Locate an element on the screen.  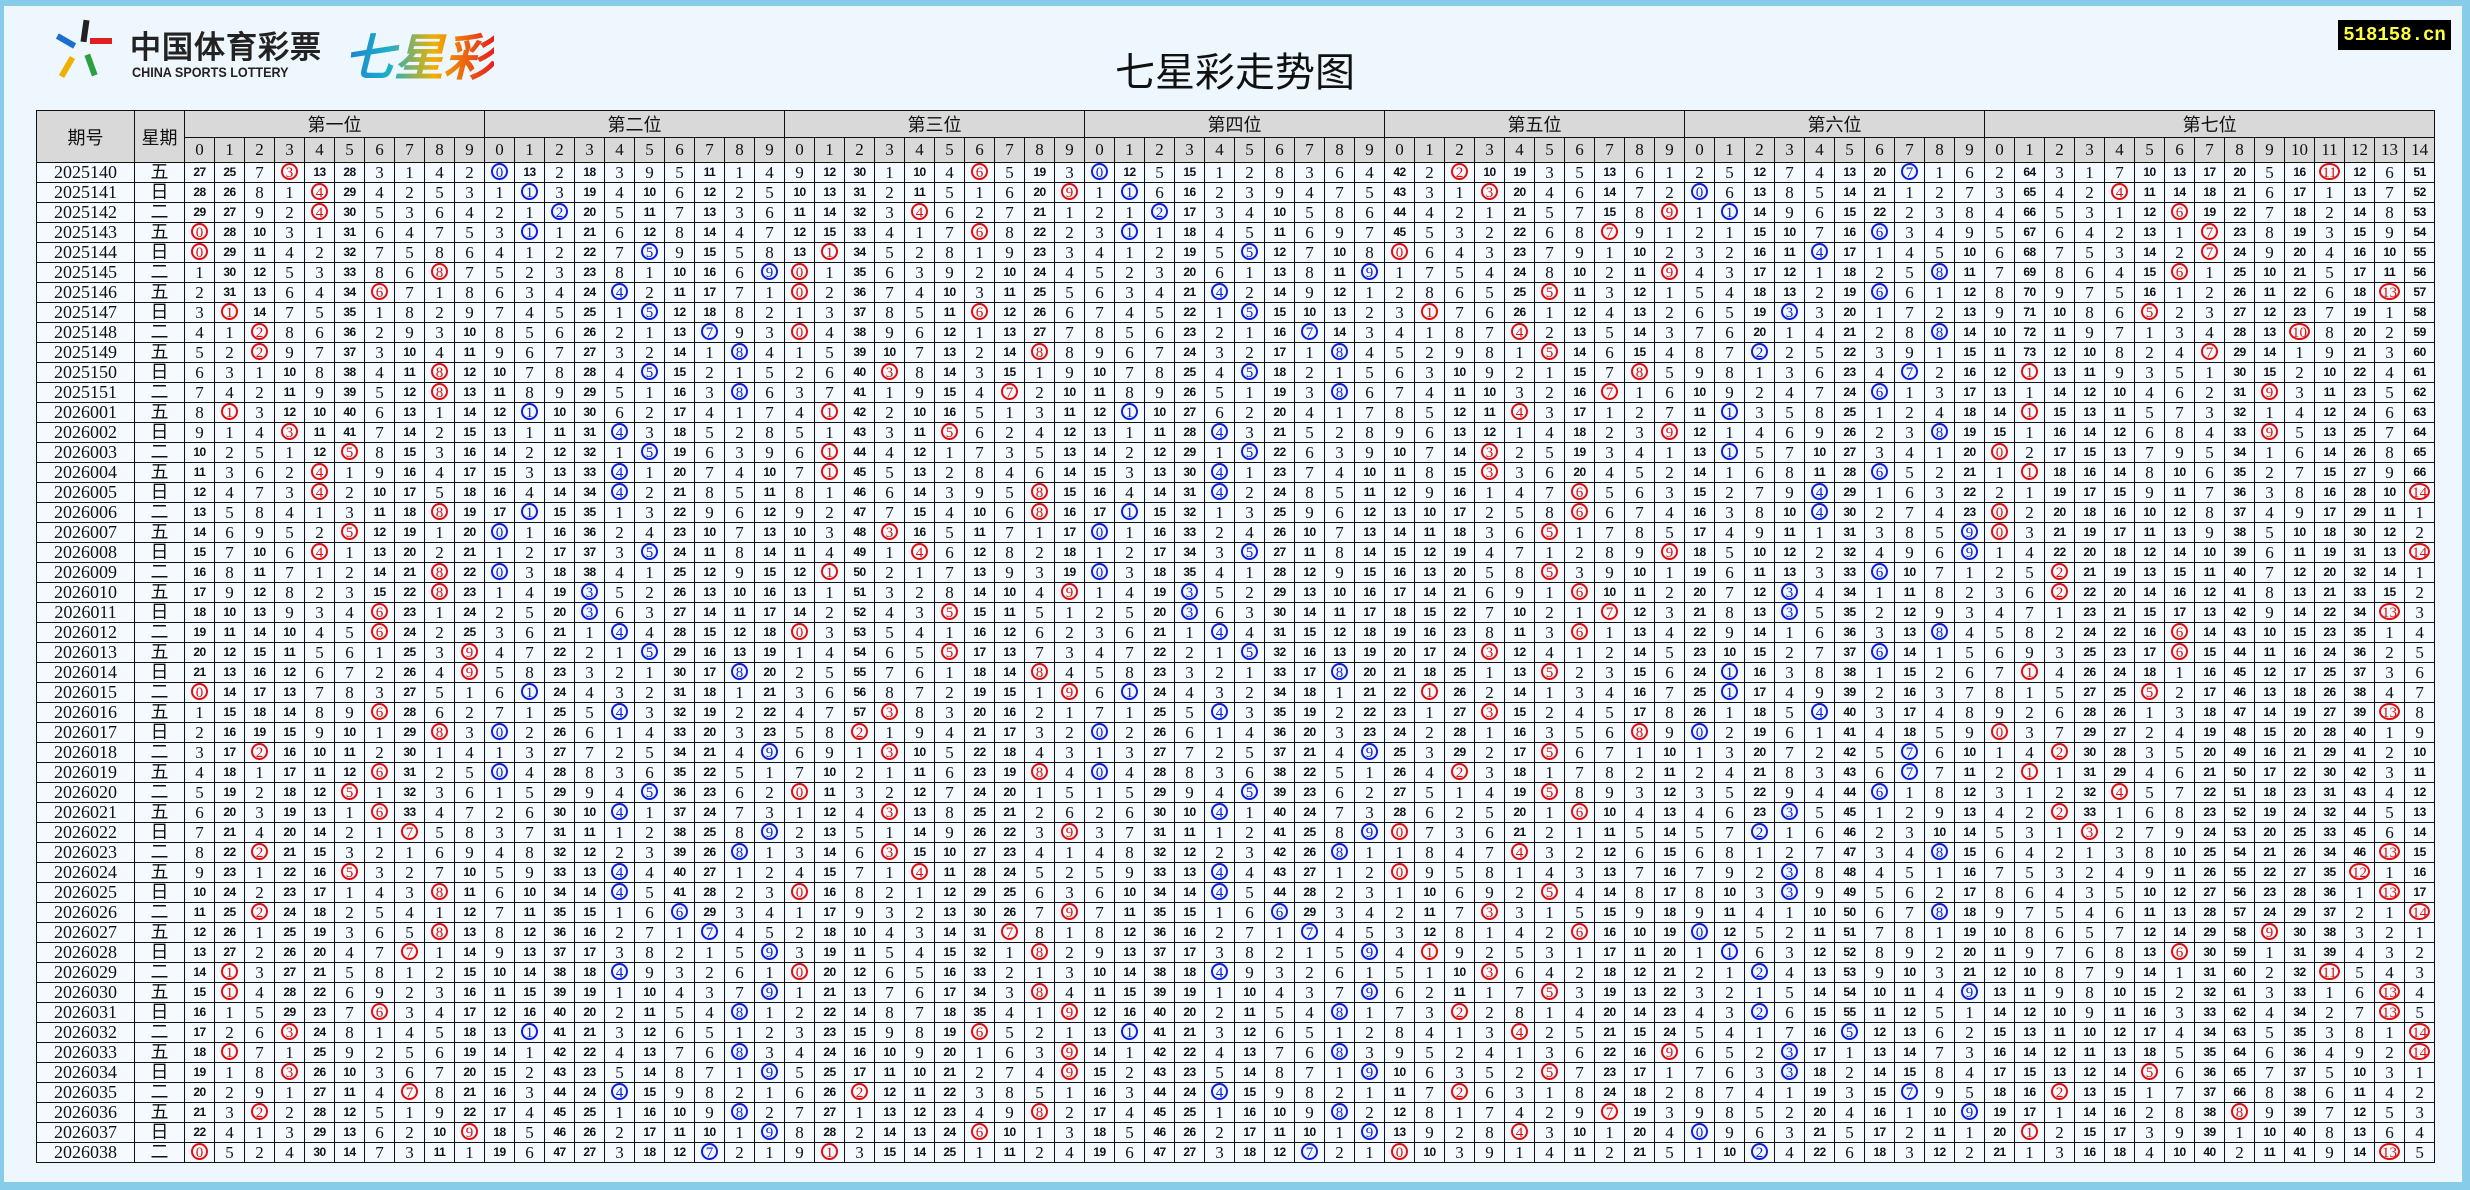
omission-cell: 17 is located at coordinates (229, 752).